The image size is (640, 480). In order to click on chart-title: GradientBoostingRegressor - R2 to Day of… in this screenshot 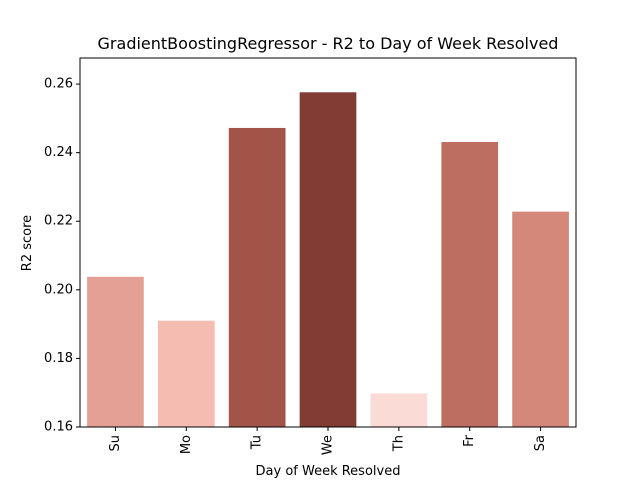, I will do `click(328, 43)`.